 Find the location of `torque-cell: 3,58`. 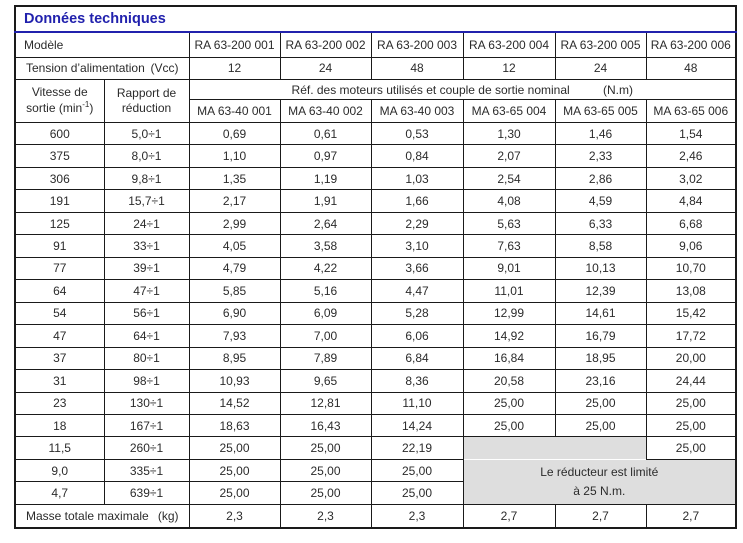

torque-cell: 3,58 is located at coordinates (325, 246).